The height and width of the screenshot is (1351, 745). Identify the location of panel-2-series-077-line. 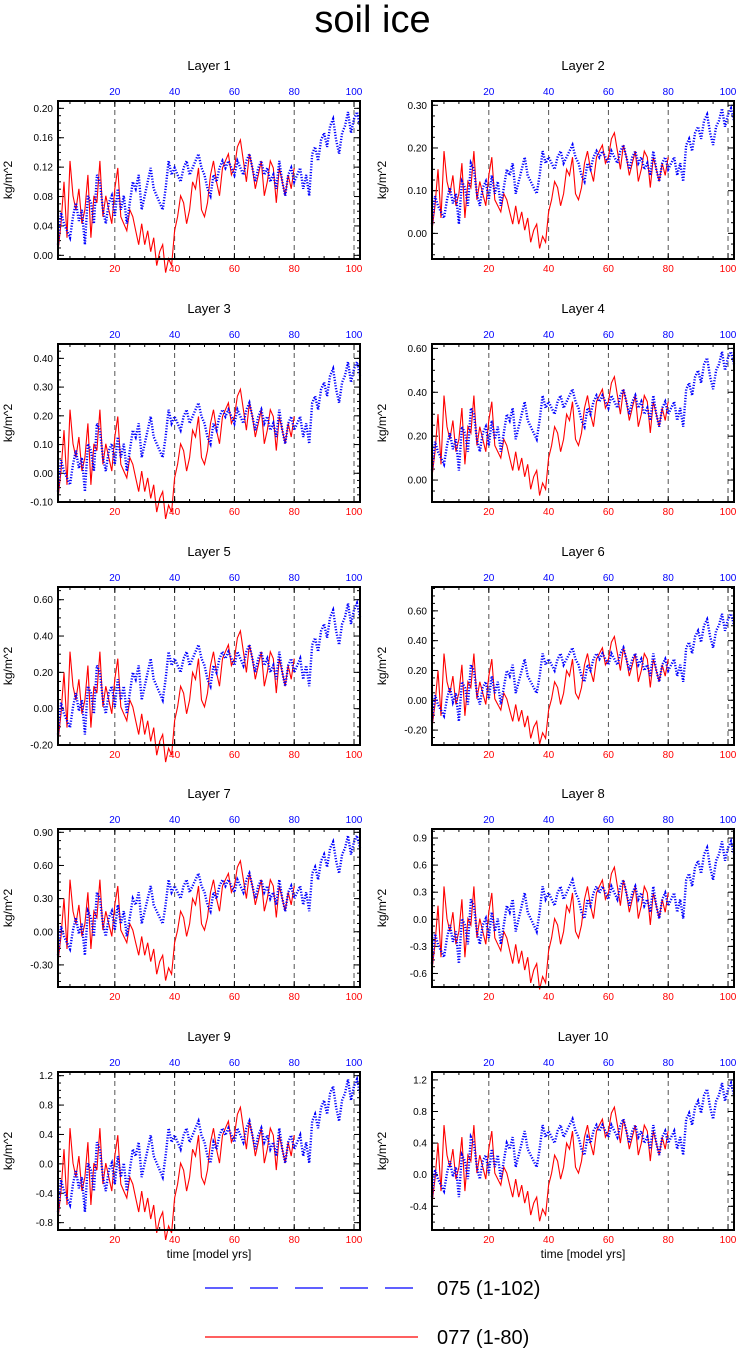
(550, 190).